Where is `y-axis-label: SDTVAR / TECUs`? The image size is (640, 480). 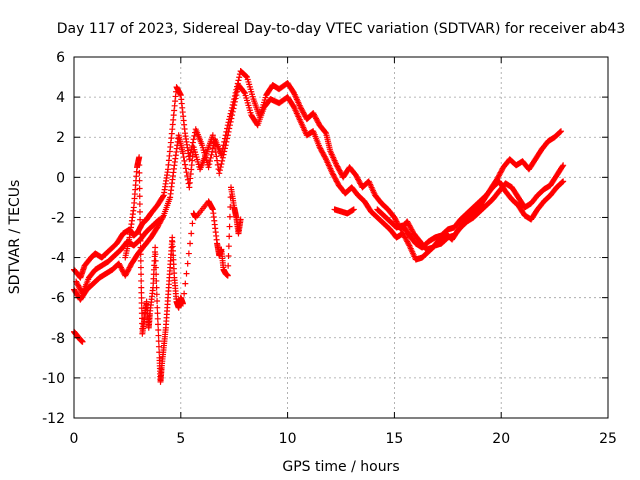 y-axis-label: SDTVAR / TECUs is located at coordinates (15, 237).